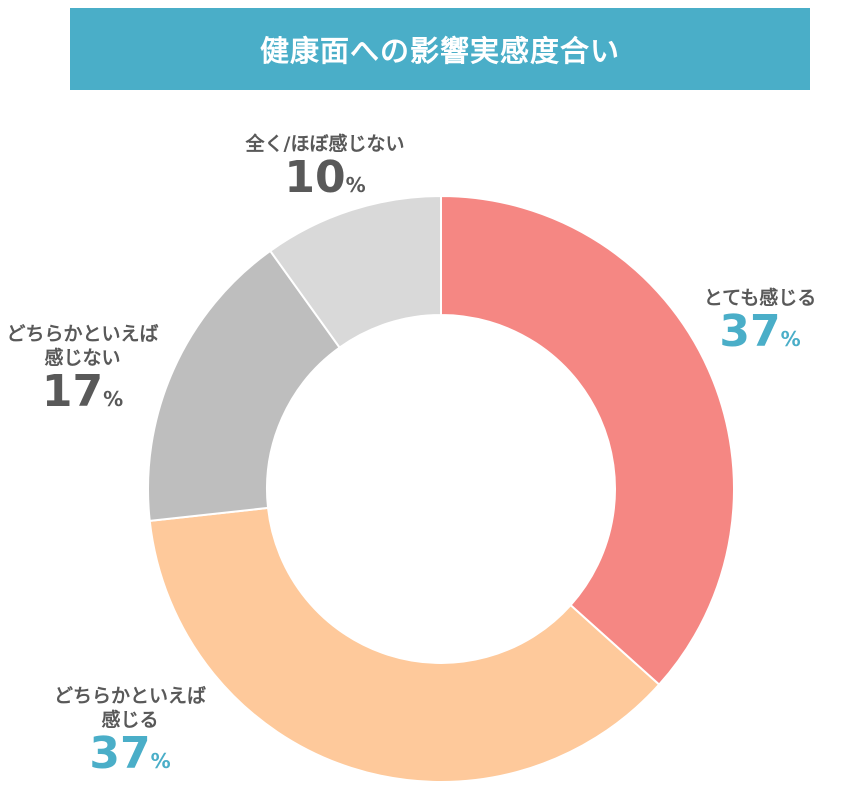 This screenshot has height=809, width=841. I want to click on label-slice-2-value: 17%, so click(82, 392).